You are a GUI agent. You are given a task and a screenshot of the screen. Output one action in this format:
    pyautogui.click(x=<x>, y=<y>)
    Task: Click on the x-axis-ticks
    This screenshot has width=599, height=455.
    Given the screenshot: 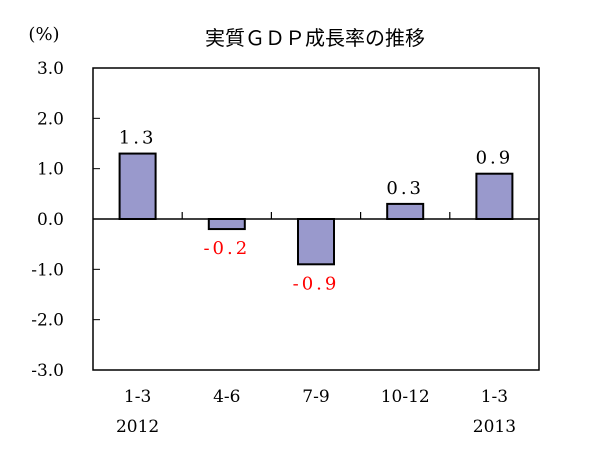 What is the action you would take?
    pyautogui.click(x=316, y=215)
    